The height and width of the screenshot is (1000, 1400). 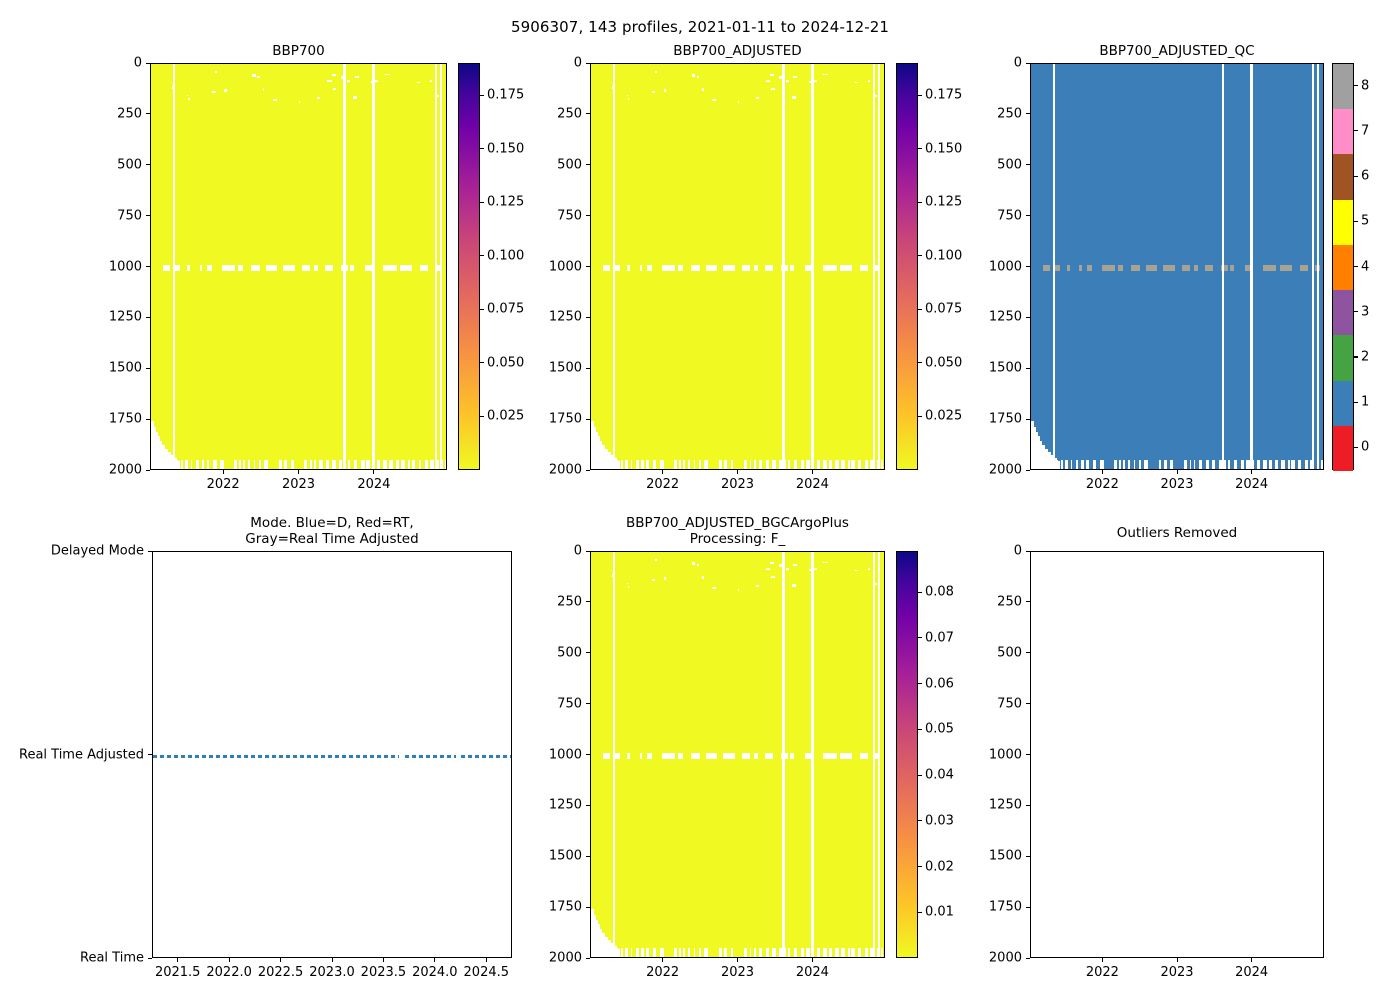 I want to click on colorbar-qc, so click(x=1343, y=267).